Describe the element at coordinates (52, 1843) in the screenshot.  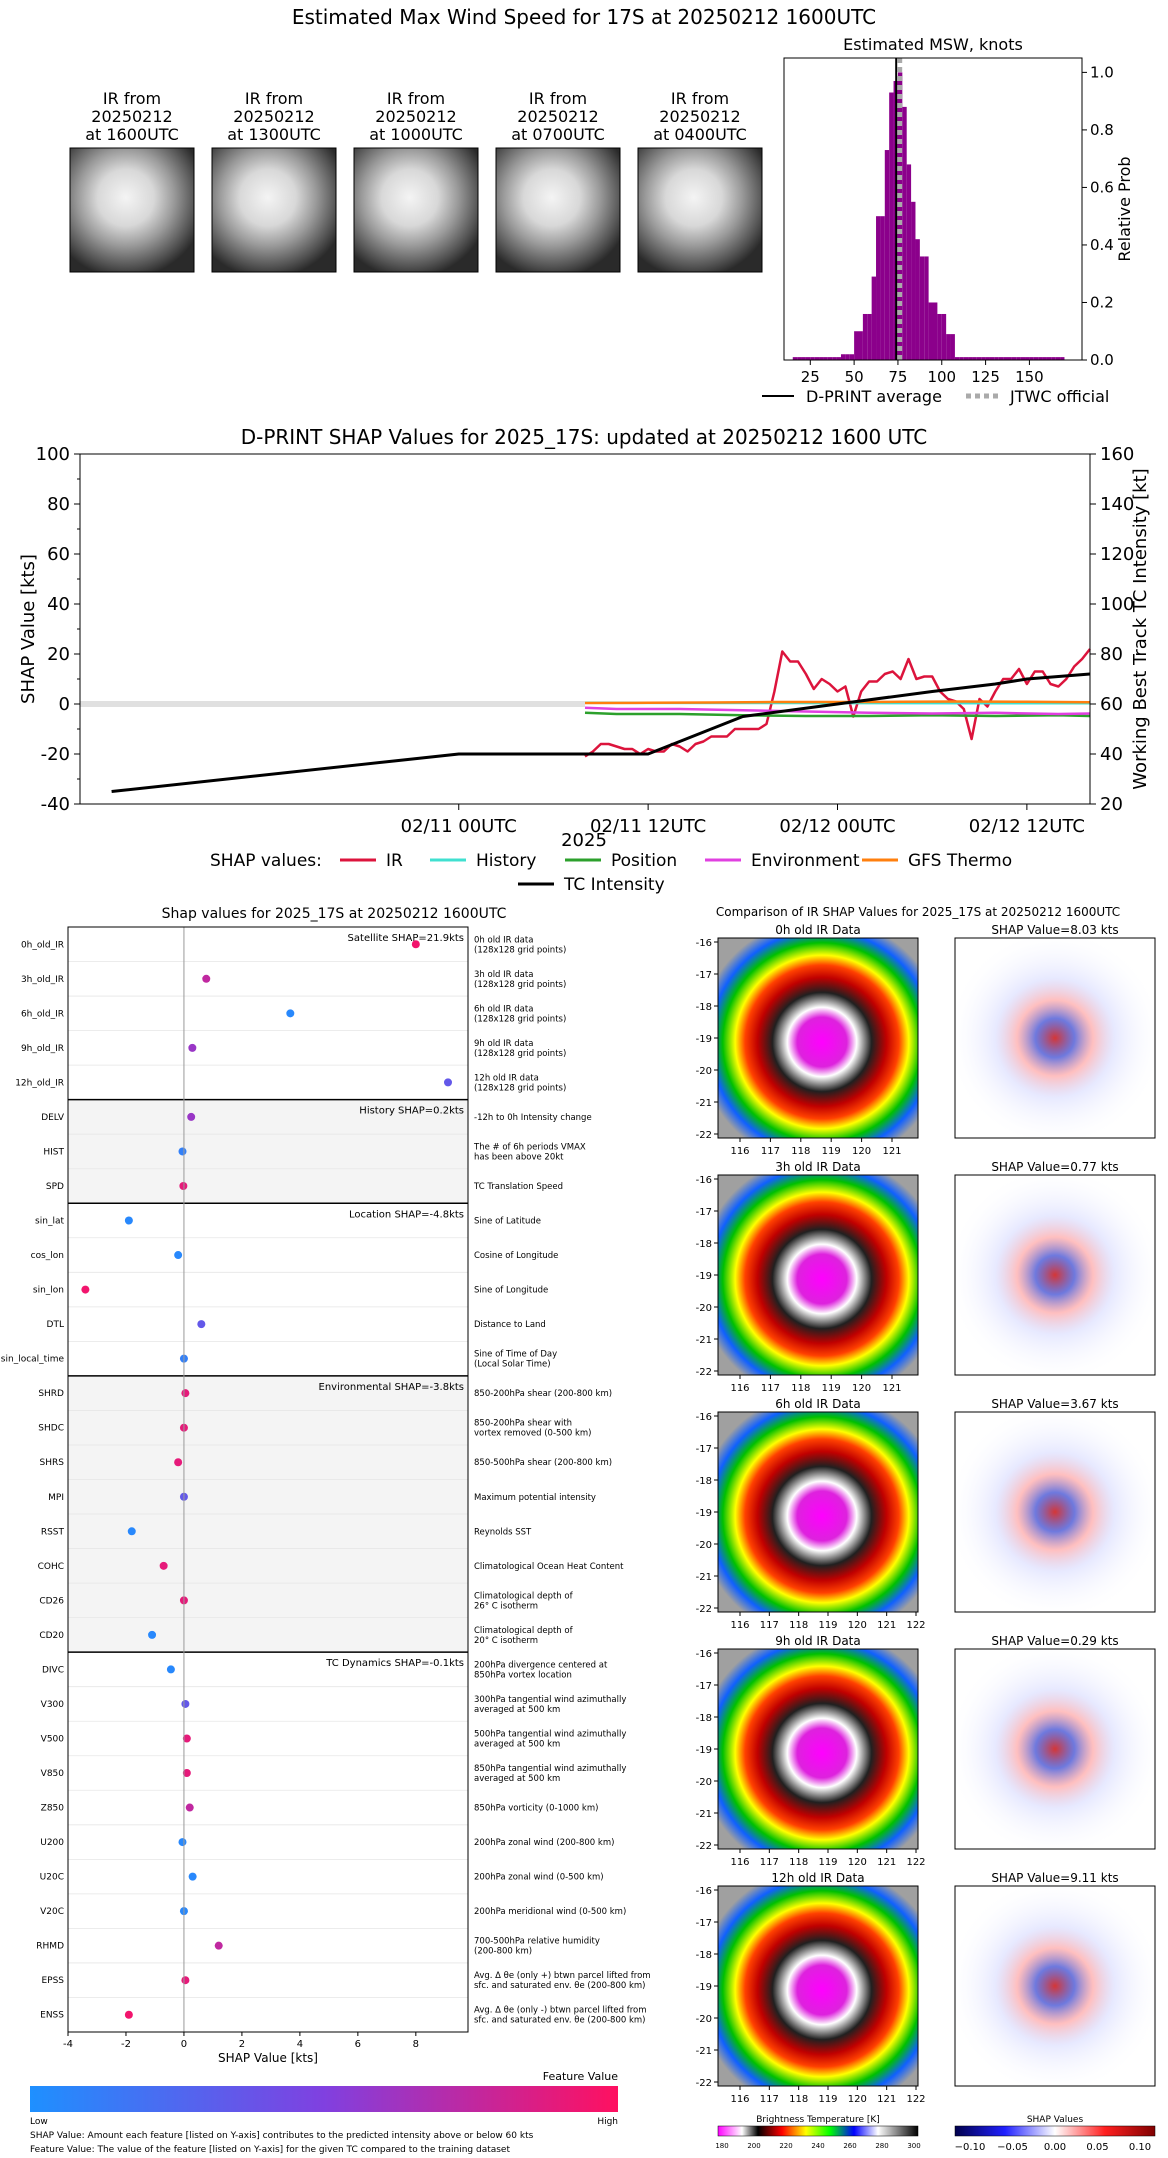
I see `shap-feature-name: U200` at that location.